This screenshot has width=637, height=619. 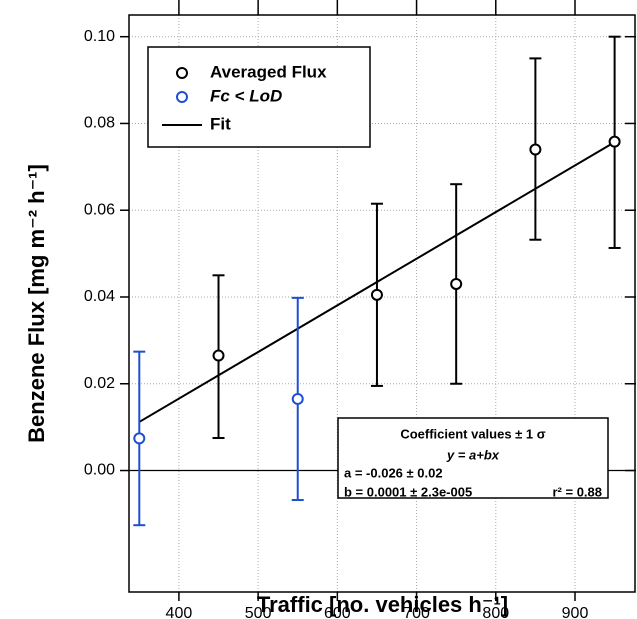 I want to click on annotation-text: y = a+bx, so click(x=473, y=454).